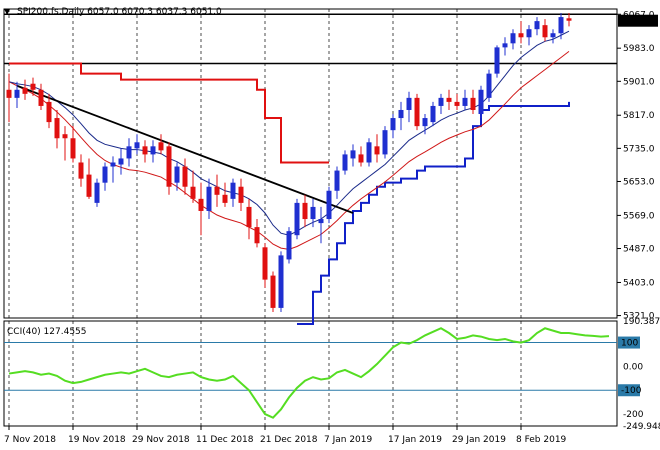  What do you see at coordinates (639, 216) in the screenshot?
I see `y-tick-label: 5569.0` at bounding box center [639, 216].